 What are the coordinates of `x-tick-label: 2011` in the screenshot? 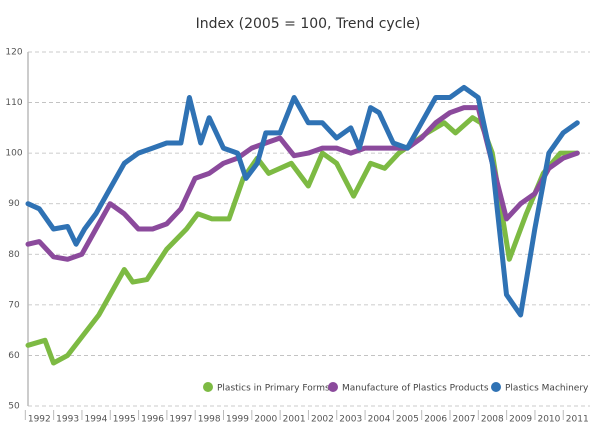 It's located at (577, 420).